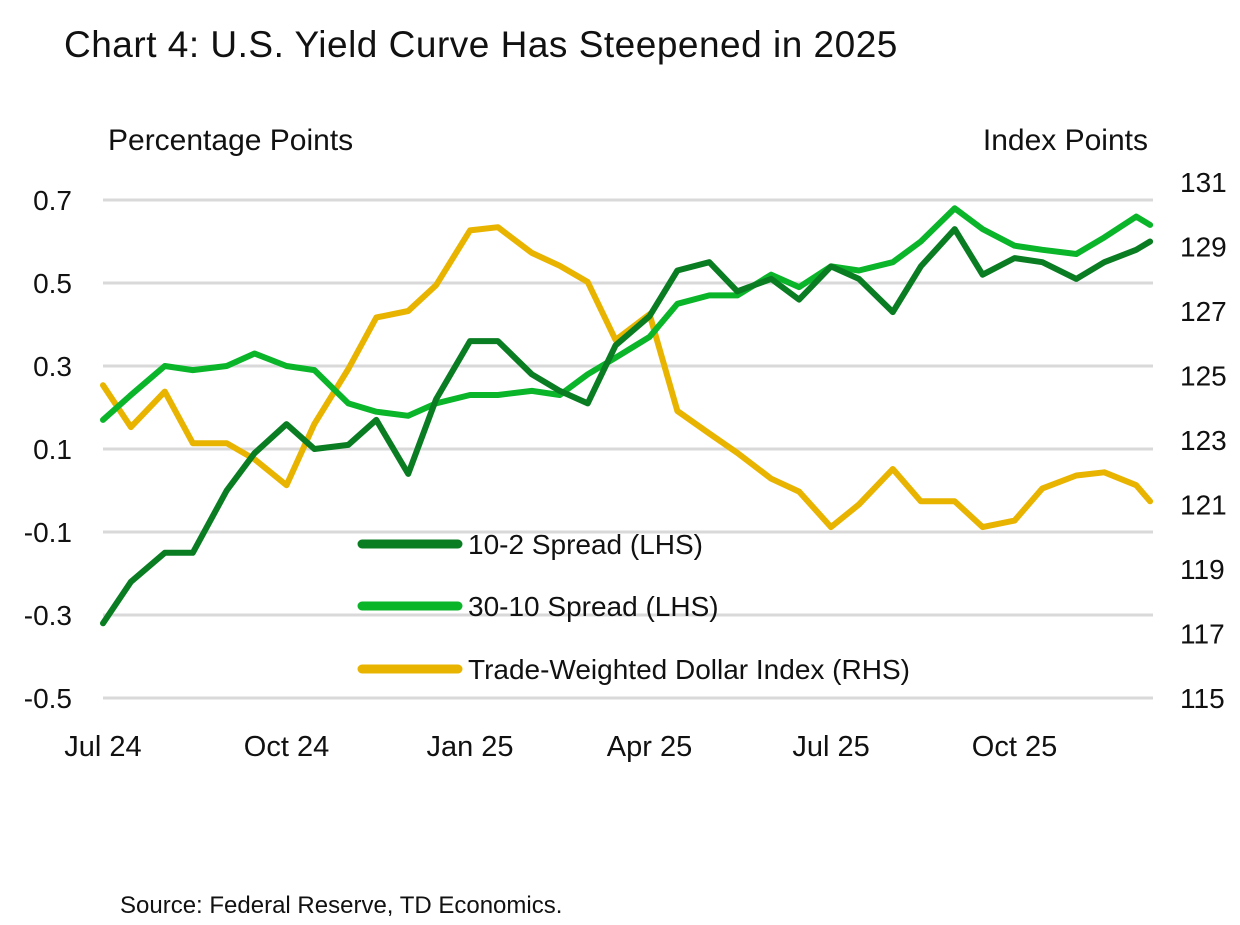  Describe the element at coordinates (48, 698) in the screenshot. I see `left-tick-label: -0.5` at that location.